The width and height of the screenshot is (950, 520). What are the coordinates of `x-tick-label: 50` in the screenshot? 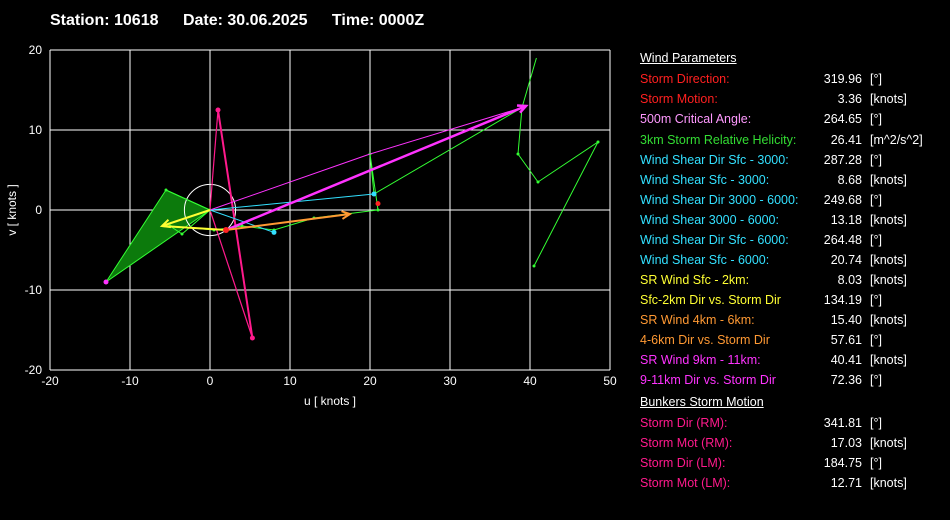 It's located at (610, 381).